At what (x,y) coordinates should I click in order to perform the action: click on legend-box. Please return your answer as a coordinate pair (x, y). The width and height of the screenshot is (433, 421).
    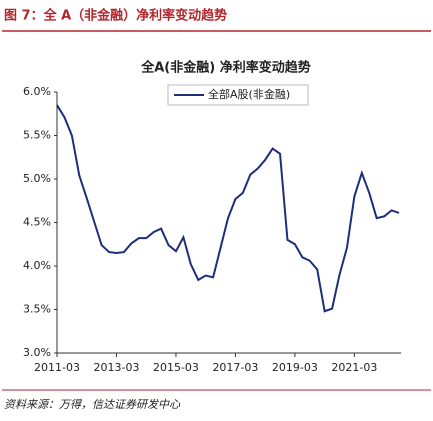
    Looking at the image, I should click on (238, 95).